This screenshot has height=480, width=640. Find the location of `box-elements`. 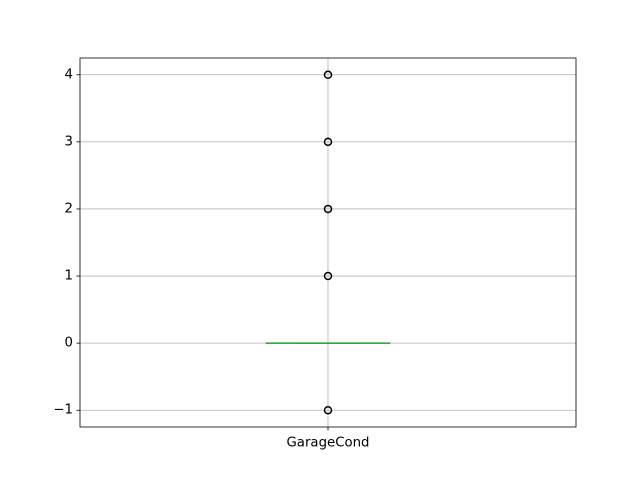

box-elements is located at coordinates (328, 242).